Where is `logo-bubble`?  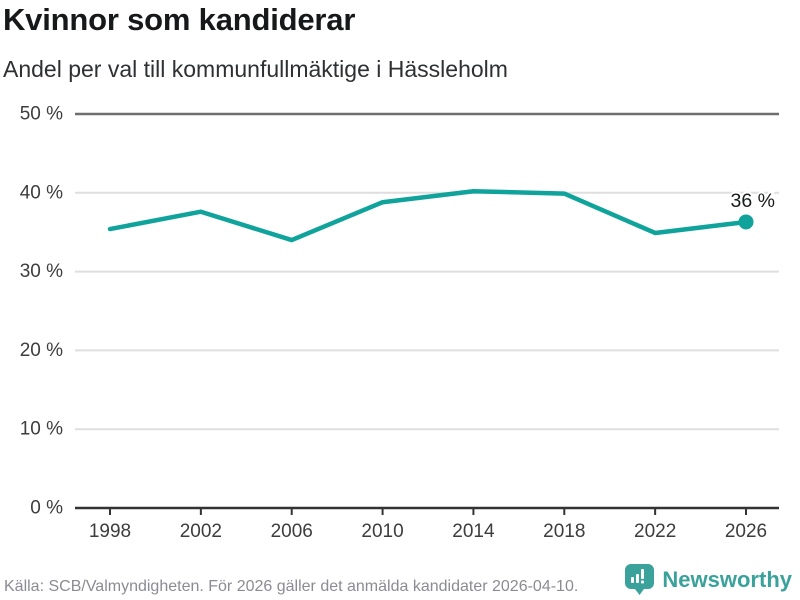
logo-bubble is located at coordinates (640, 579).